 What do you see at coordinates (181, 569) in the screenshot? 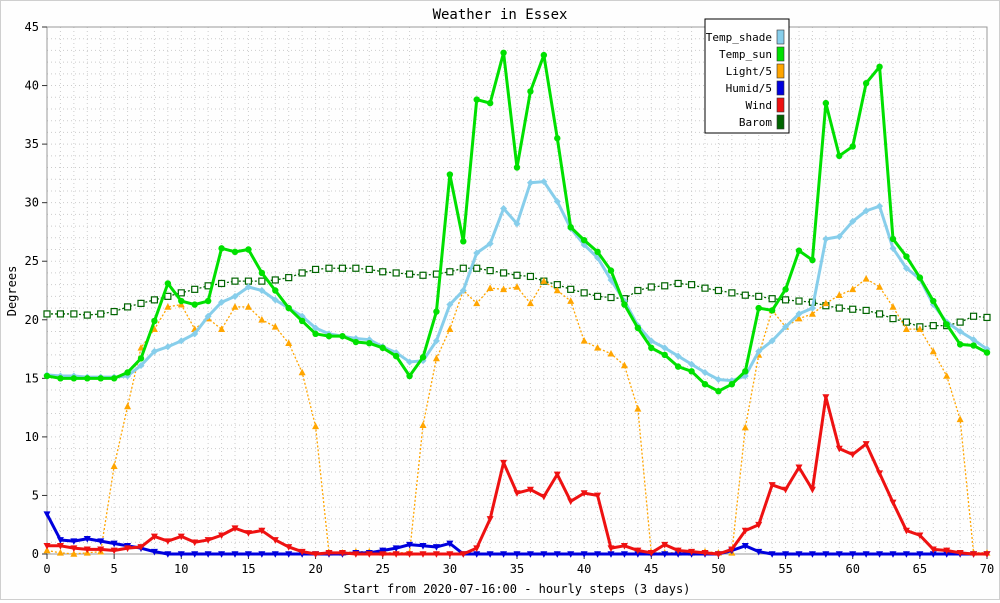
I see `x-tick-label: 10` at bounding box center [181, 569].